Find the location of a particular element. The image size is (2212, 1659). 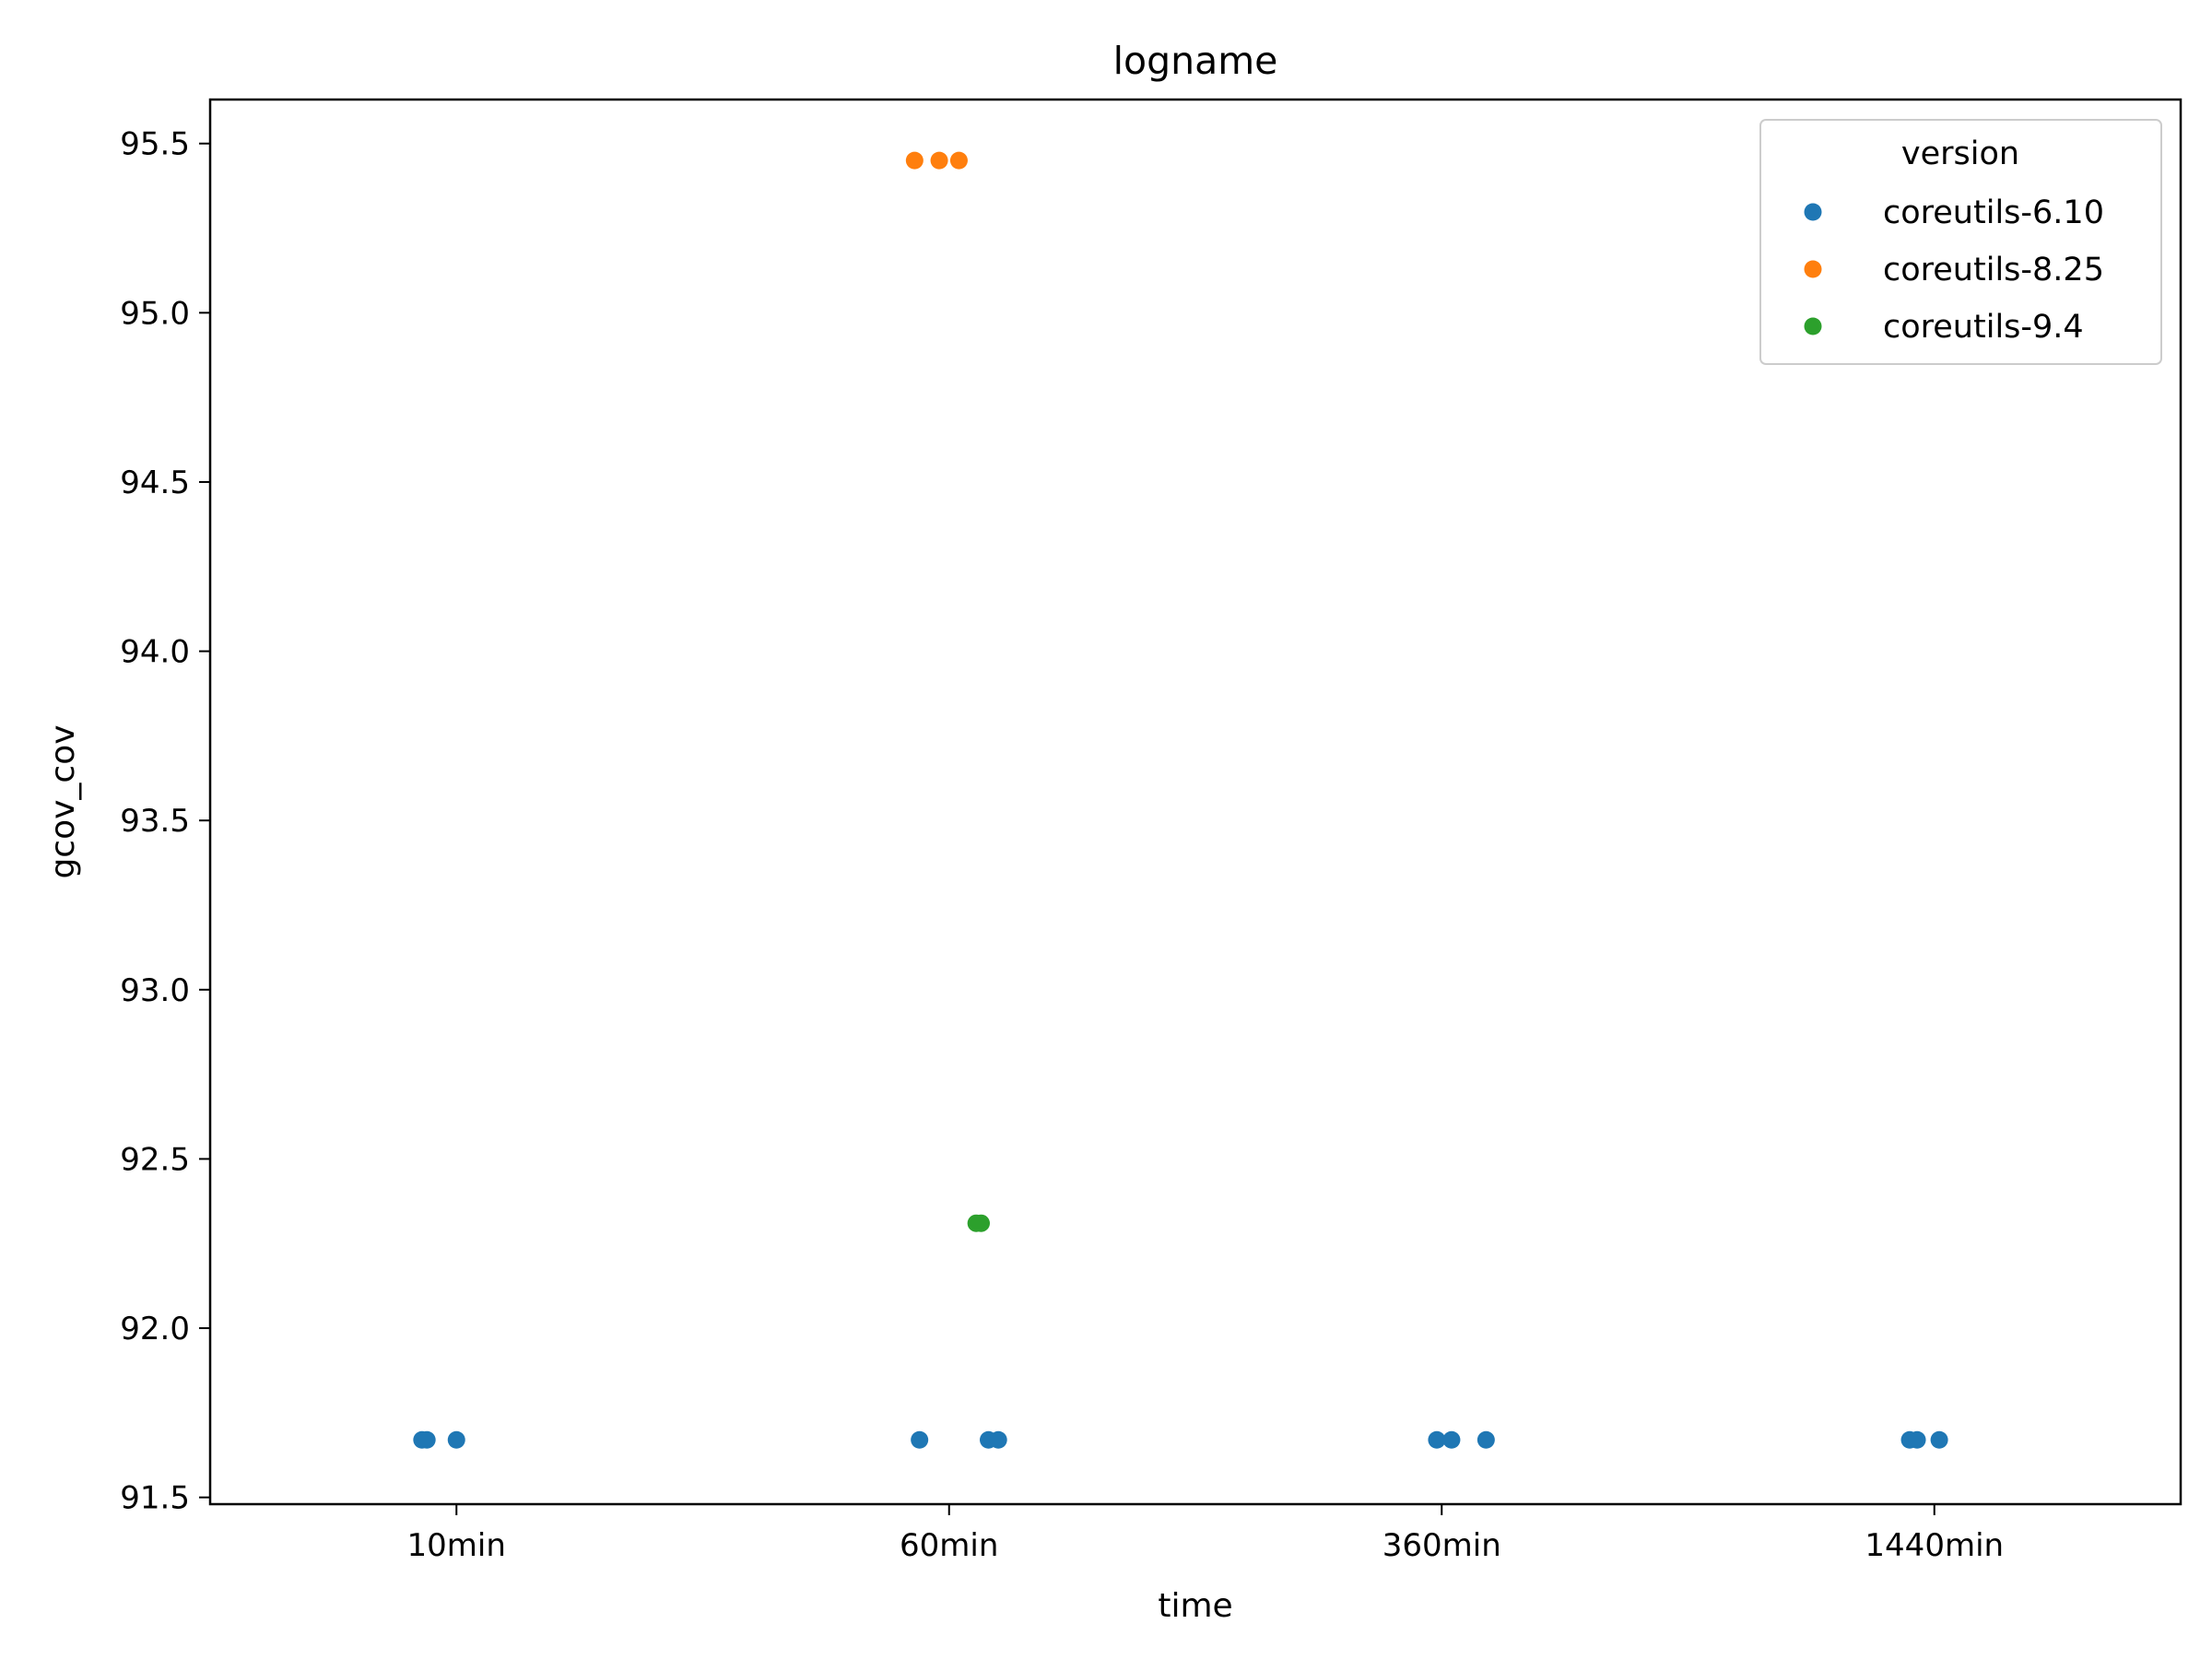

y-tick-label: 94.5 is located at coordinates (155, 483).